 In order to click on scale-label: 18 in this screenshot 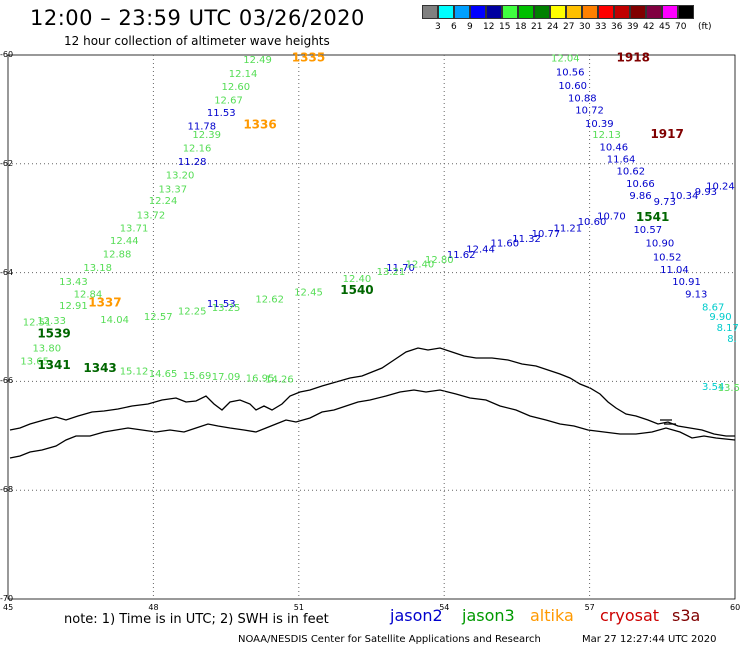, I will do `click(521, 27)`.